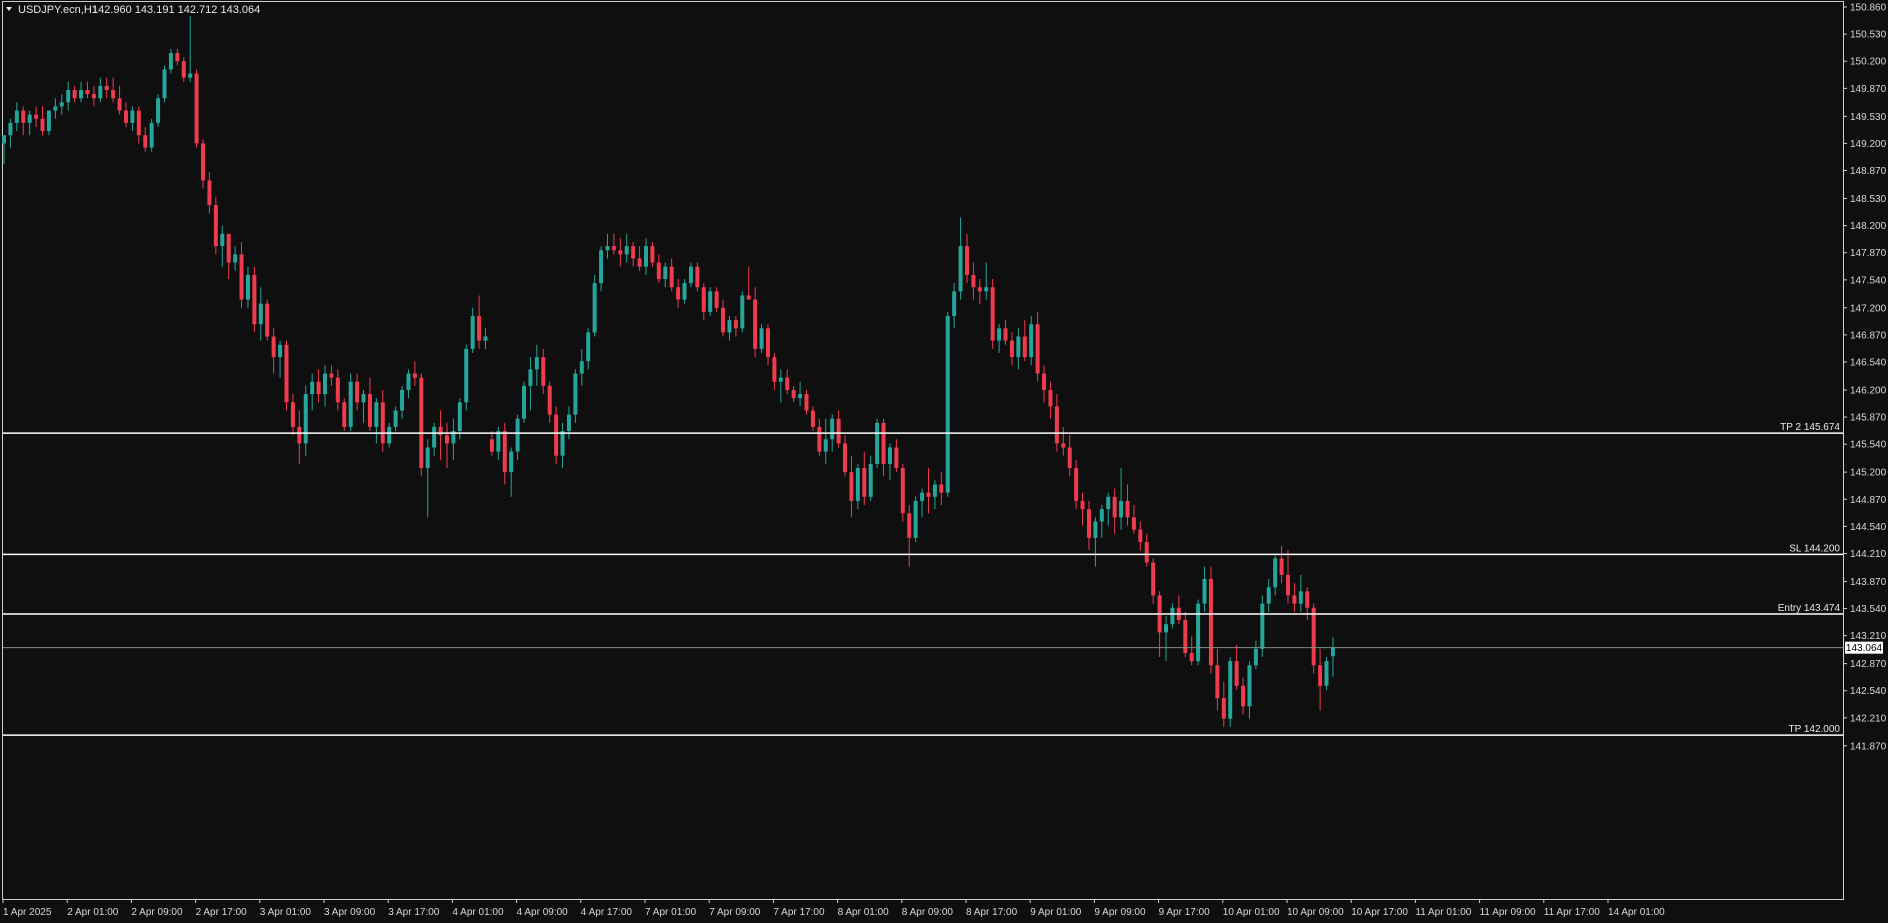  What do you see at coordinates (1868, 500) in the screenshot?
I see `y-tick-label: 144.870` at bounding box center [1868, 500].